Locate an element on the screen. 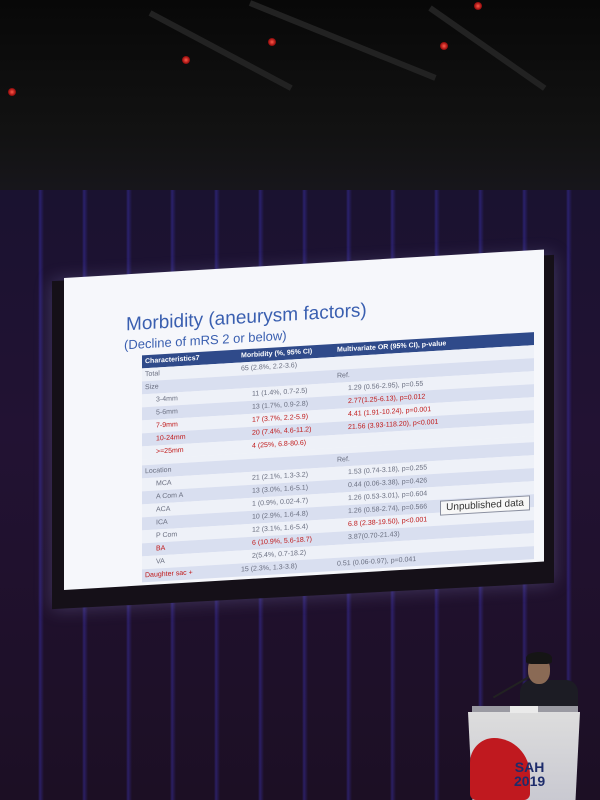  podium-logo-line2: 2019 is located at coordinates (530, 781).